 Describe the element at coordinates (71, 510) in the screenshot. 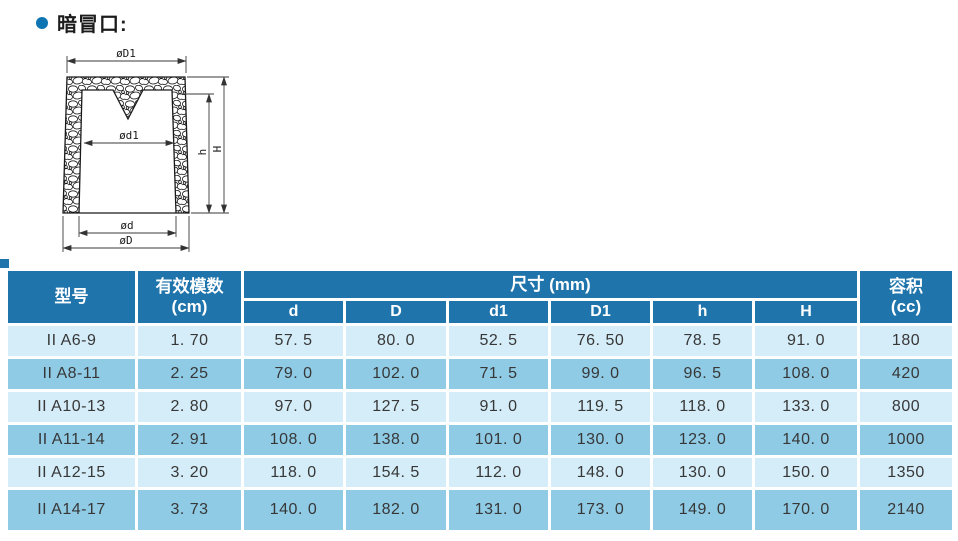

I see `model-cell: II A14-17` at that location.